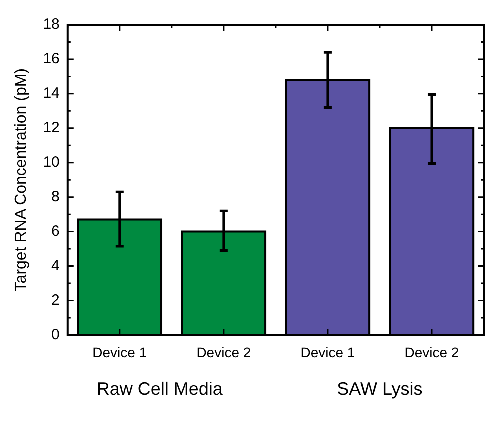 The image size is (496, 436). I want to click on y-tick-label: 12, so click(51, 128).